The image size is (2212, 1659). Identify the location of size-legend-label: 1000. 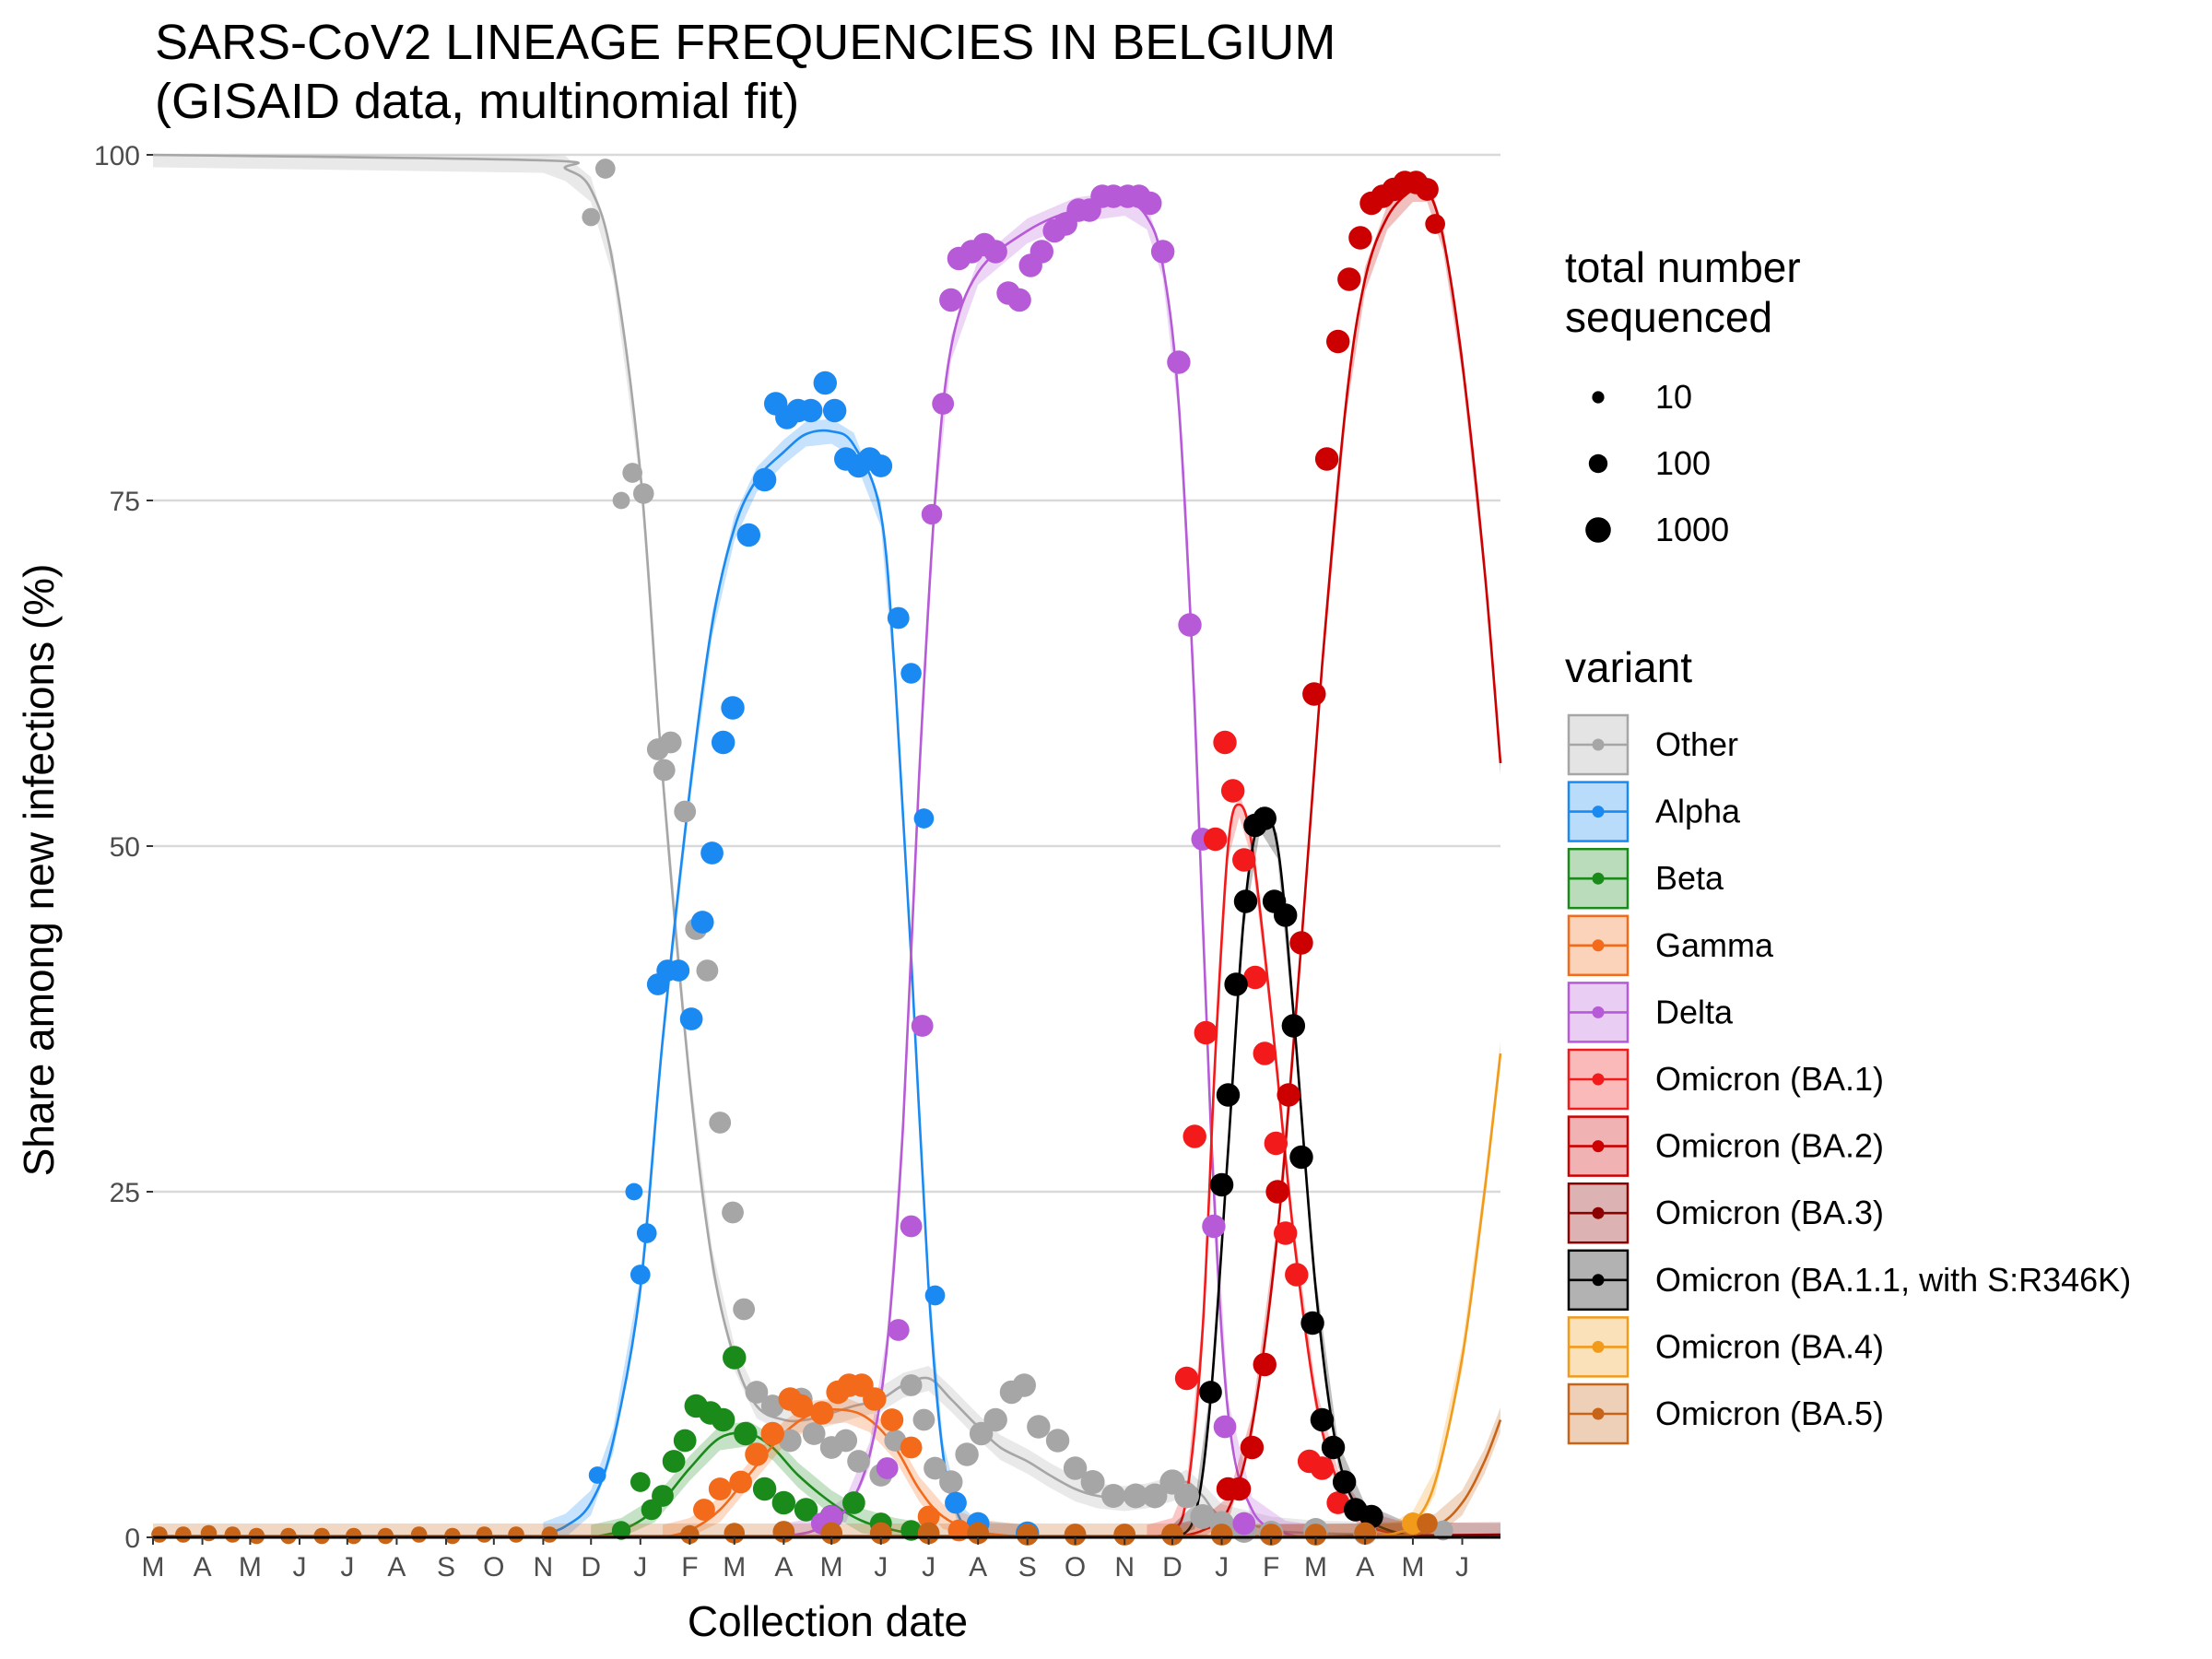
(1692, 529).